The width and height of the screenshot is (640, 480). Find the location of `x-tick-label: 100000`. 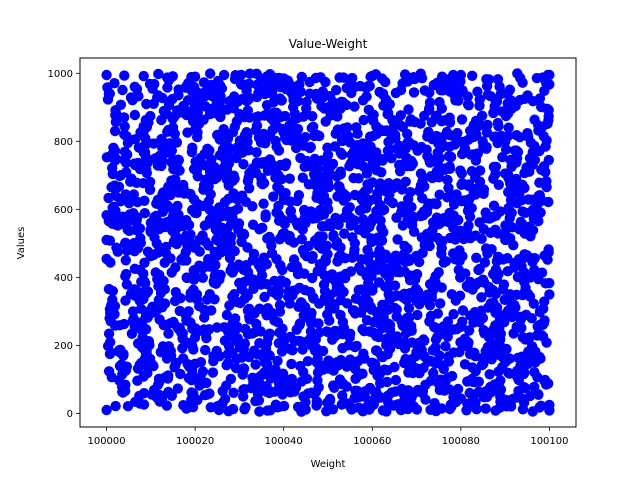

x-tick-label: 100000 is located at coordinates (106, 441).